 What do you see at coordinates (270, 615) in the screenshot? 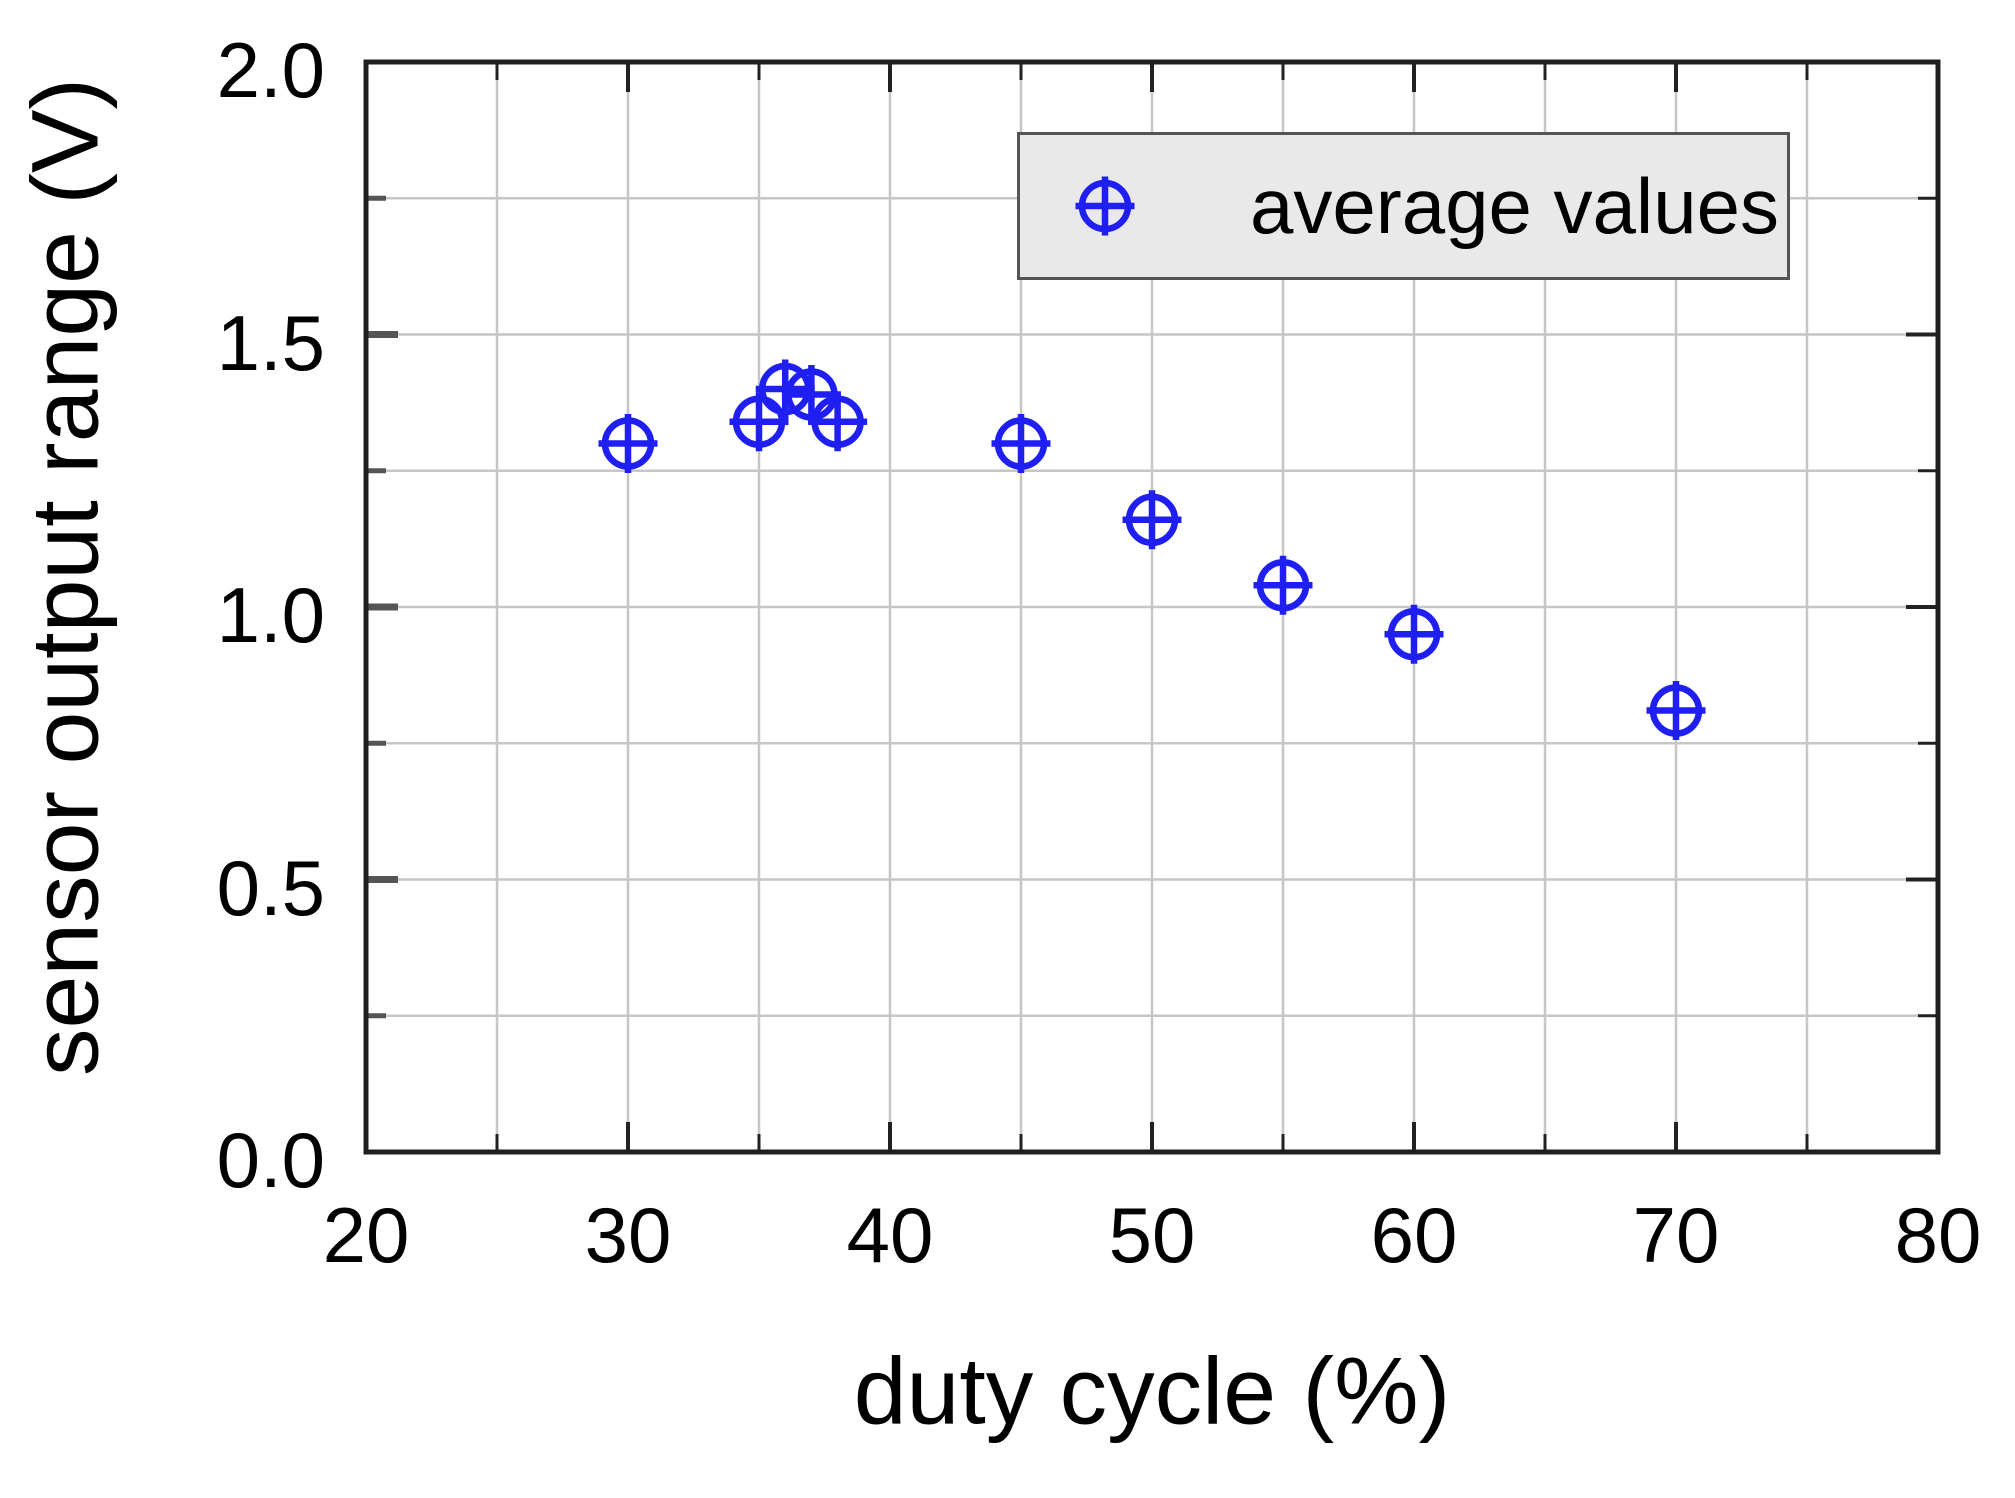
I see `y-tick-label: 1.0` at bounding box center [270, 615].